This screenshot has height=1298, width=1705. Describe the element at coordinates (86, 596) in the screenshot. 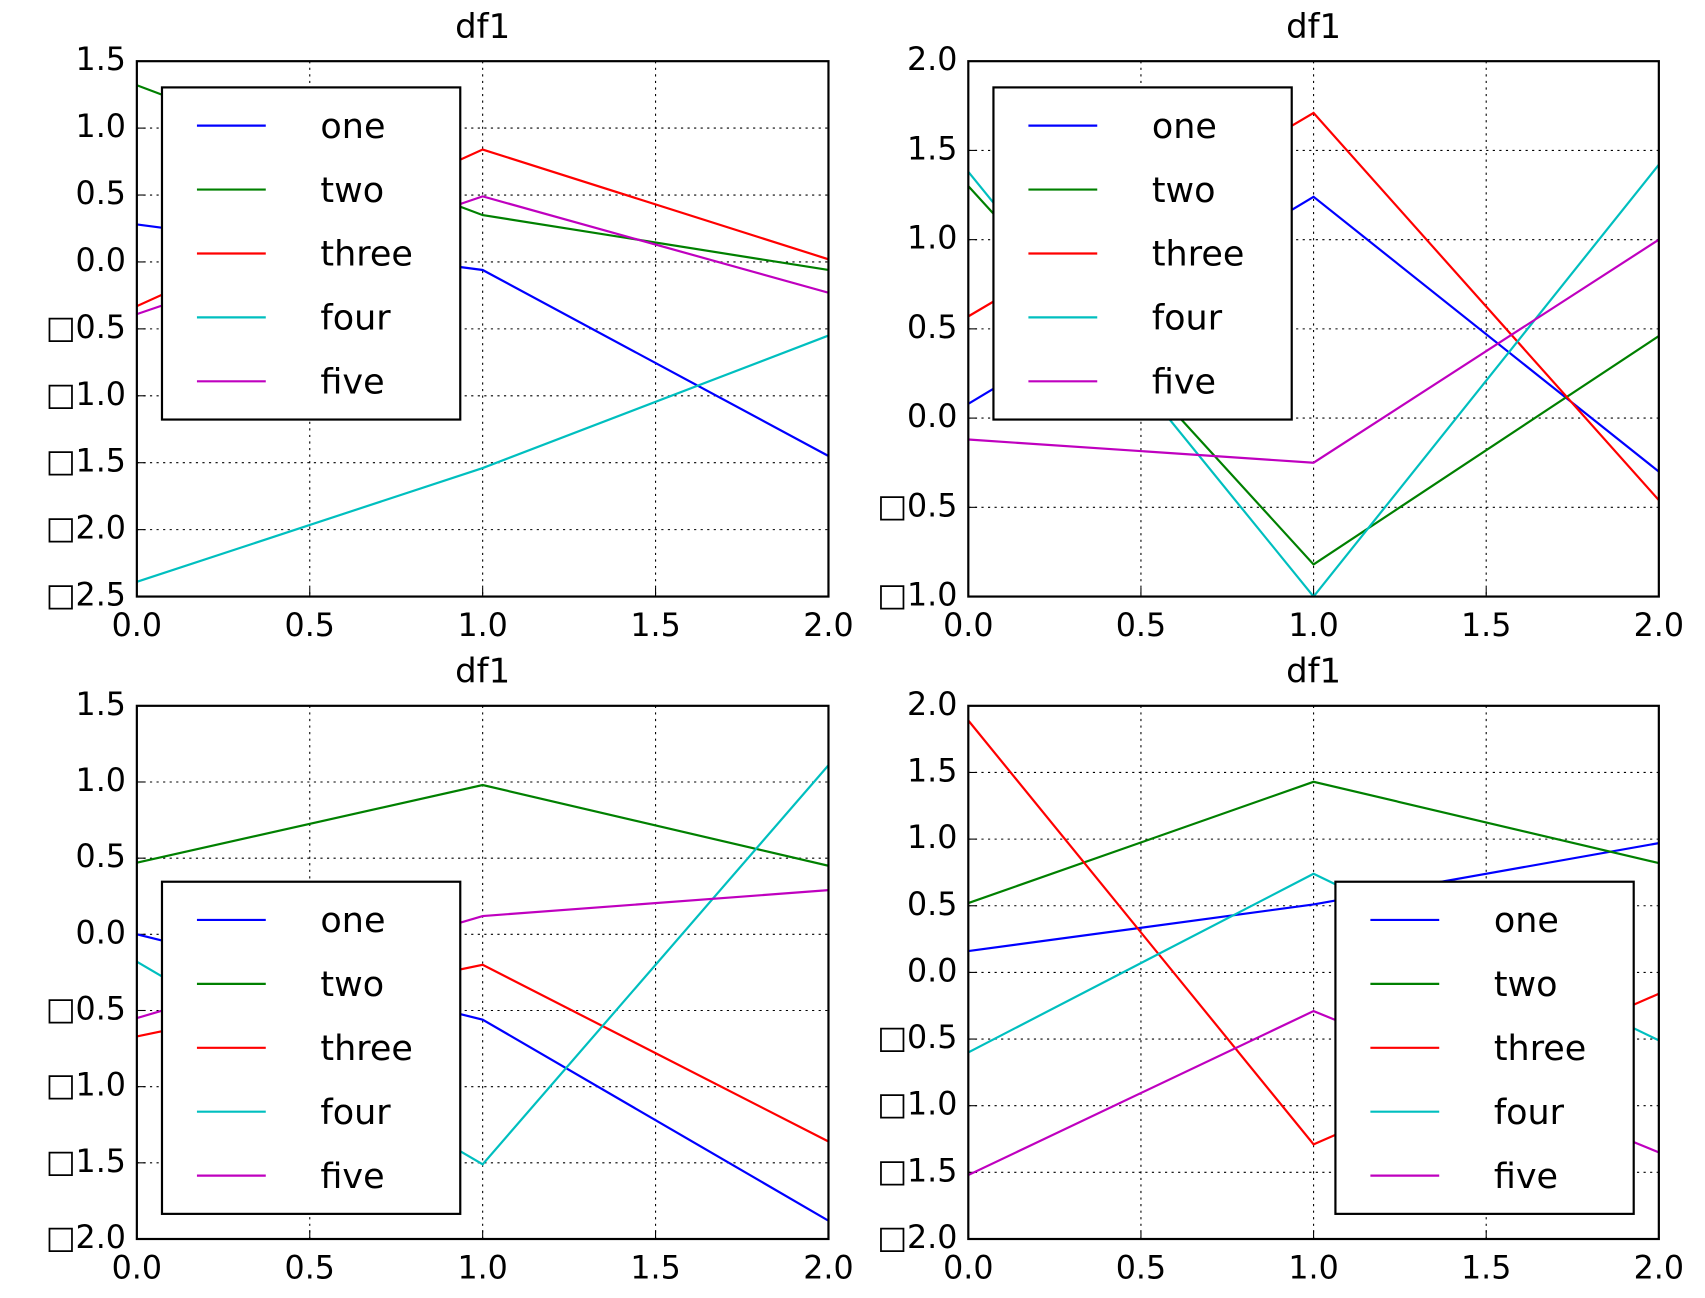

I see `y-tick-label: □2.5` at that location.